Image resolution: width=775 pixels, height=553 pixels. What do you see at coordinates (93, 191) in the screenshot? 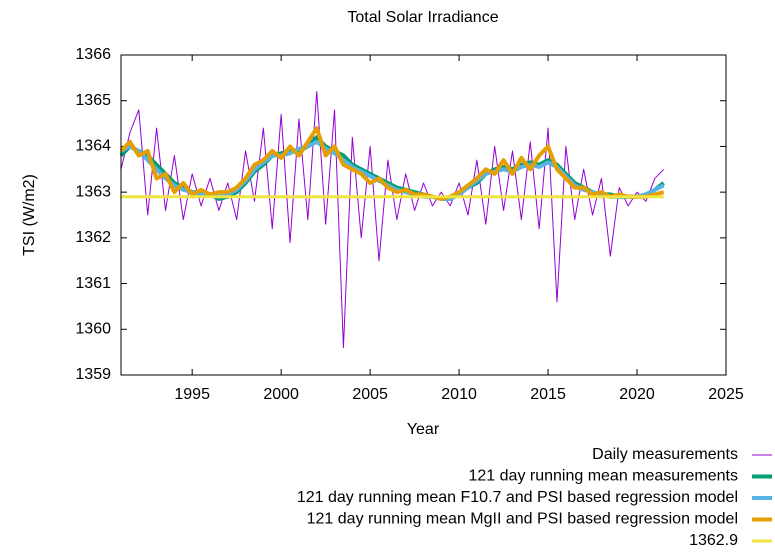
I see `y-tick-label: 1363` at bounding box center [93, 191].